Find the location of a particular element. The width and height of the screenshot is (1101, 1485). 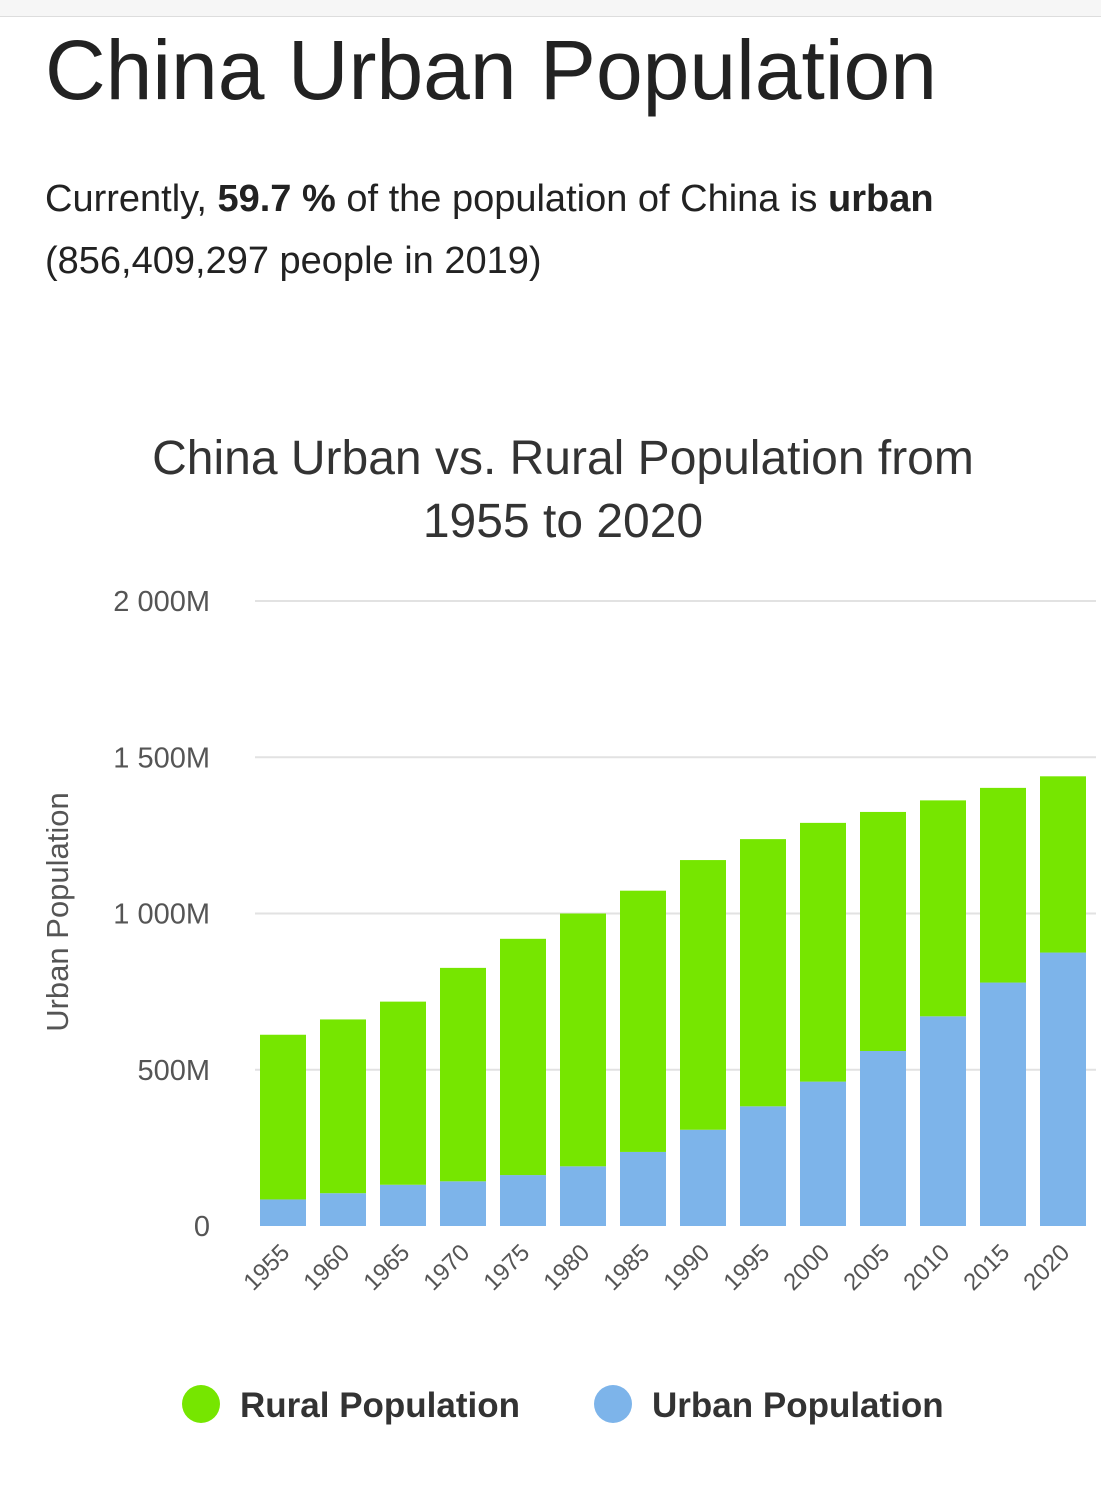

urban-percent: 59.7 % is located at coordinates (276, 199).